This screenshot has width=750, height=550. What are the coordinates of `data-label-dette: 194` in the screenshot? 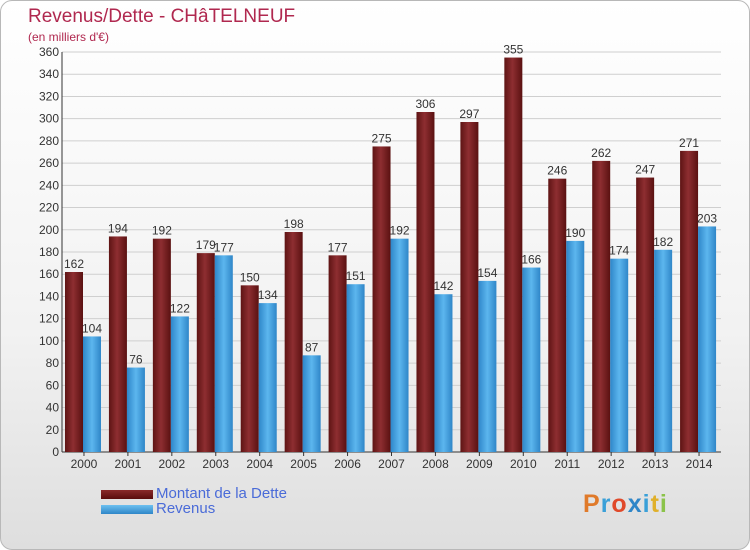 It's located at (118, 228).